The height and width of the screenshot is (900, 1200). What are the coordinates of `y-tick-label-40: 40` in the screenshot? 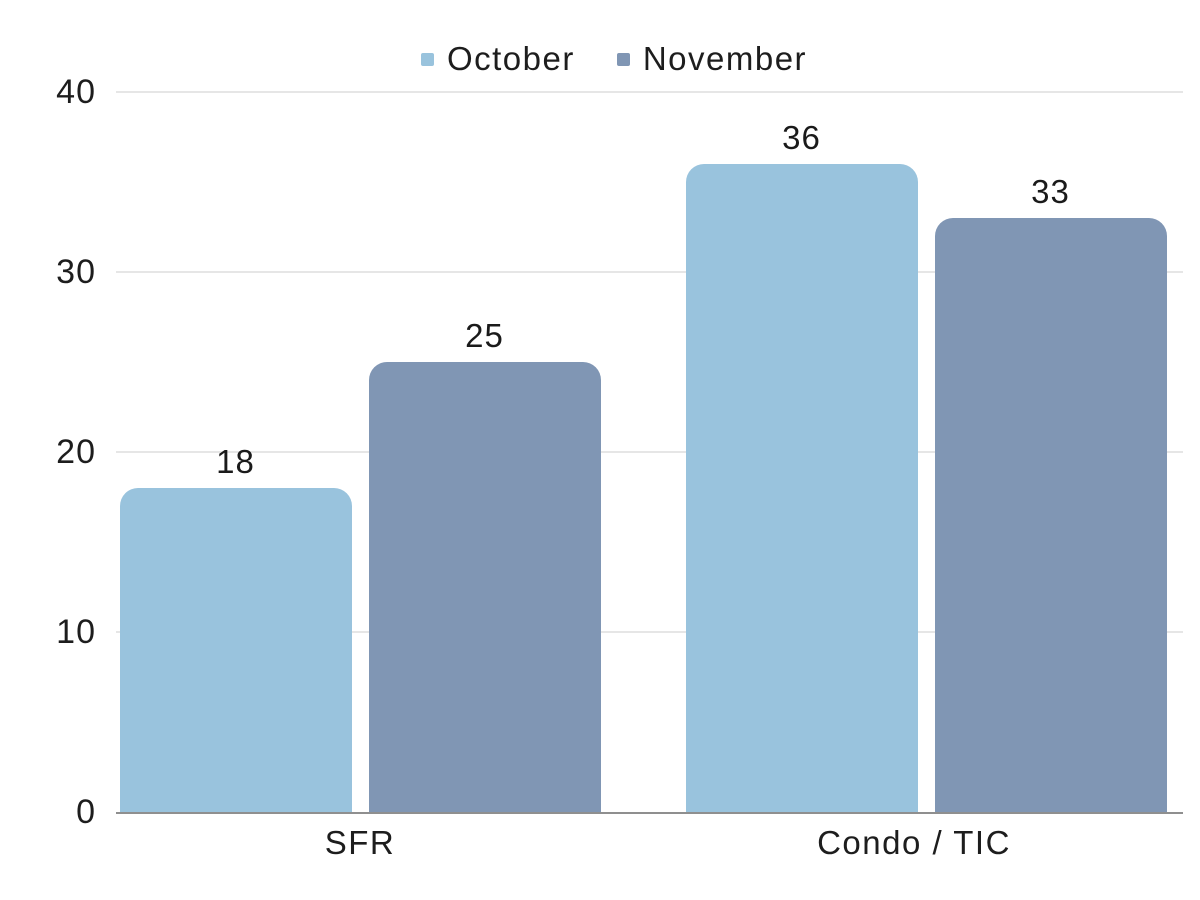 It's located at (76, 92).